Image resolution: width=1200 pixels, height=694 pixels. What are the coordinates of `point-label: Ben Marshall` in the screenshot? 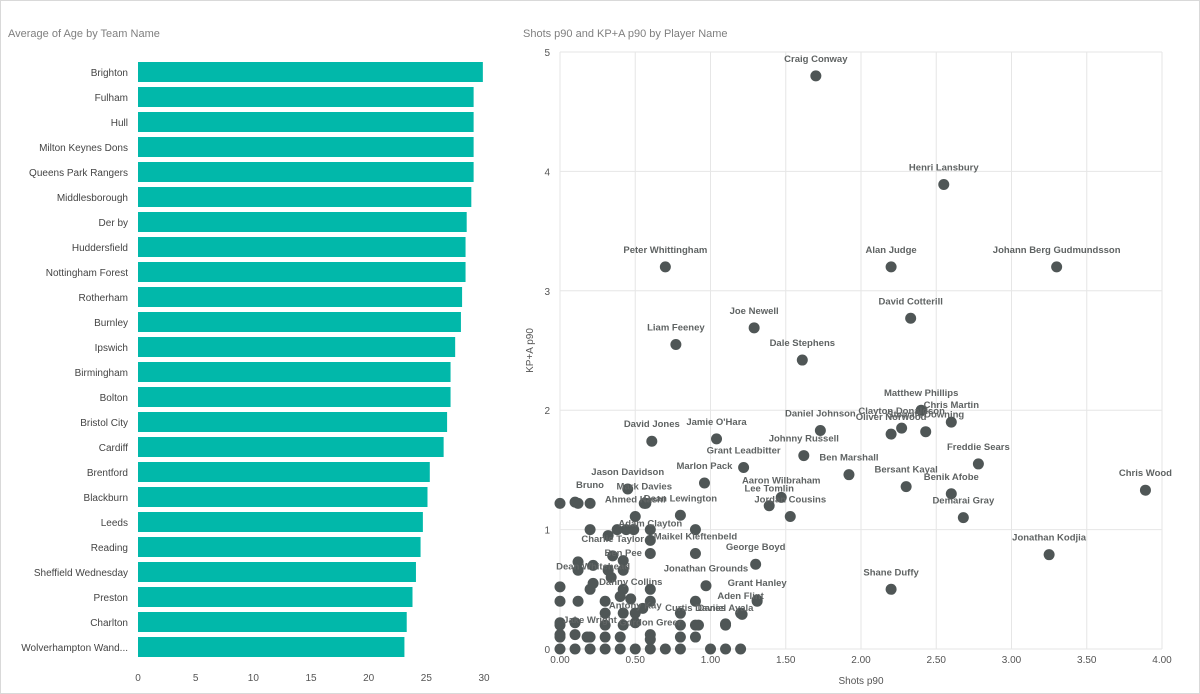 It's located at (848, 458).